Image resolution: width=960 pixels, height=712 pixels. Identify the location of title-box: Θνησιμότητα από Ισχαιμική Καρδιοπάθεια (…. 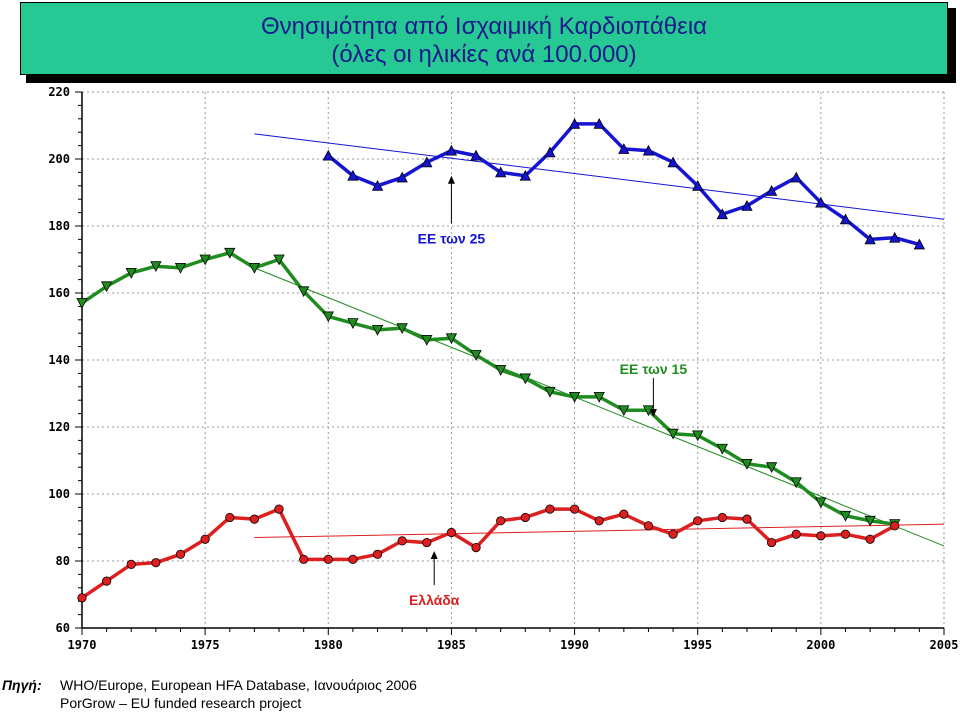
(484, 38).